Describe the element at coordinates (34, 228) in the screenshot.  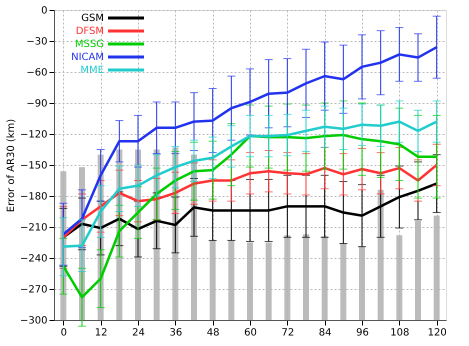
I see `y-tick-label: −210` at that location.